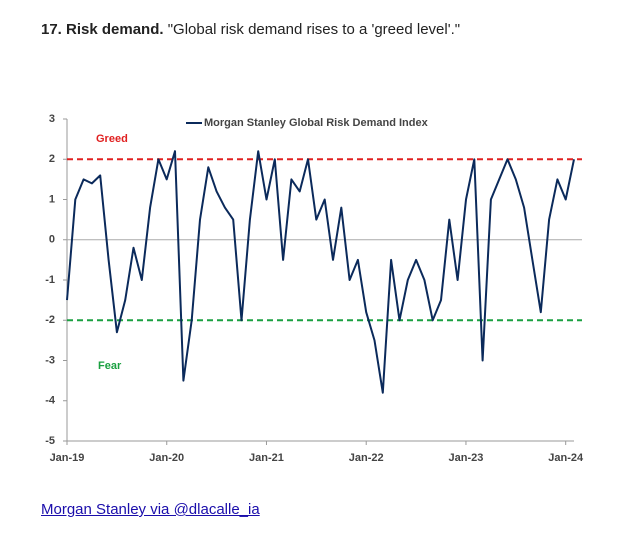 This screenshot has width=628, height=538. I want to click on legend-label: Morgan Stanley Global Risk Demand Index, so click(316, 123).